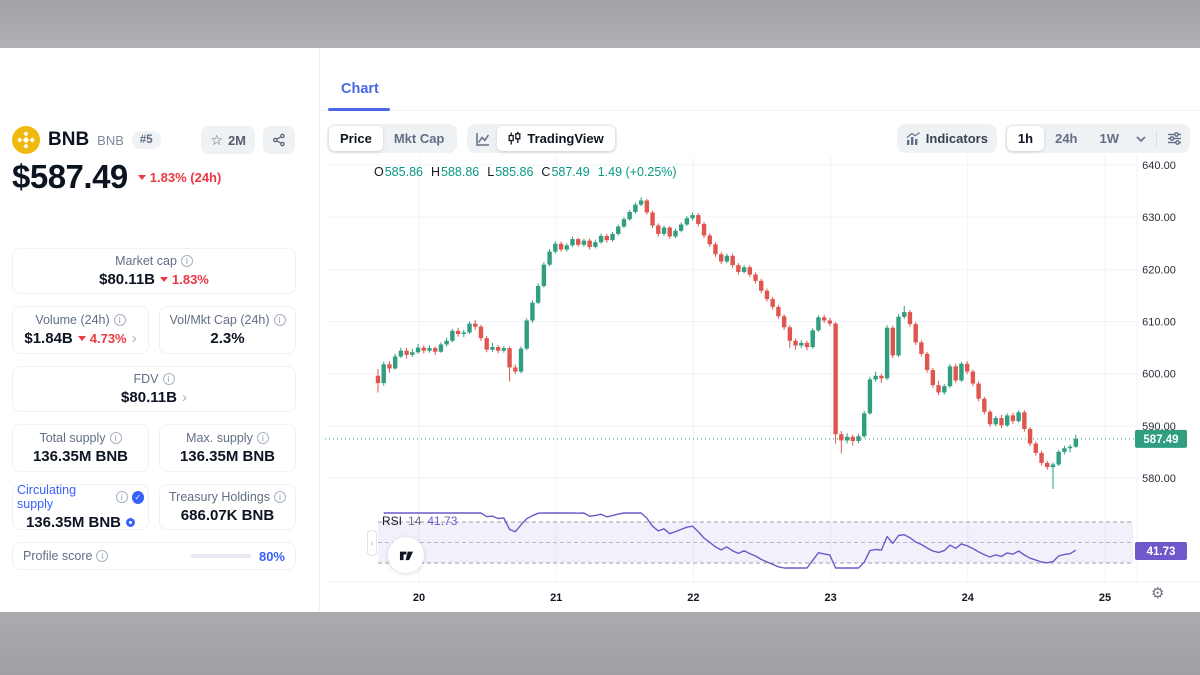  What do you see at coordinates (58, 556) in the screenshot?
I see `profile-score-label: Profile score` at bounding box center [58, 556].